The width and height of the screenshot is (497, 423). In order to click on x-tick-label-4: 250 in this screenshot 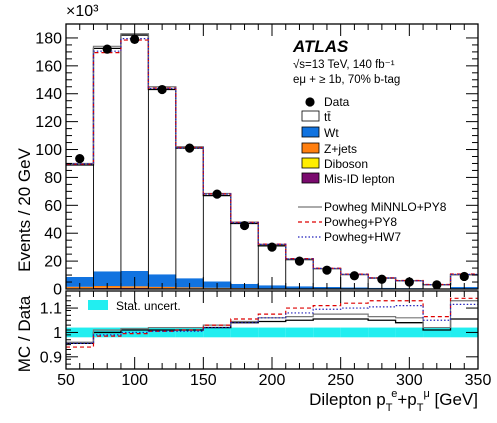, I will do `click(340, 380)`.